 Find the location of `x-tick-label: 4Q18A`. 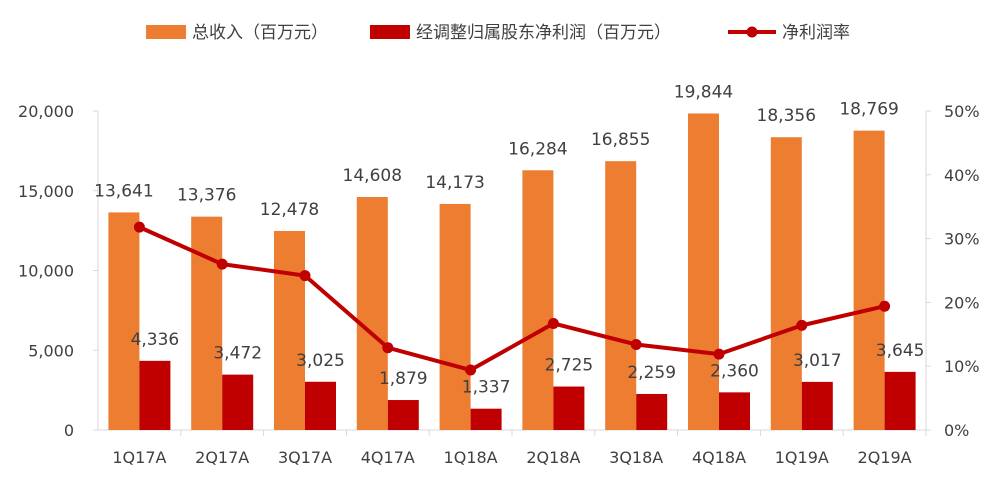

x-tick-label: 4Q18A is located at coordinates (719, 457).